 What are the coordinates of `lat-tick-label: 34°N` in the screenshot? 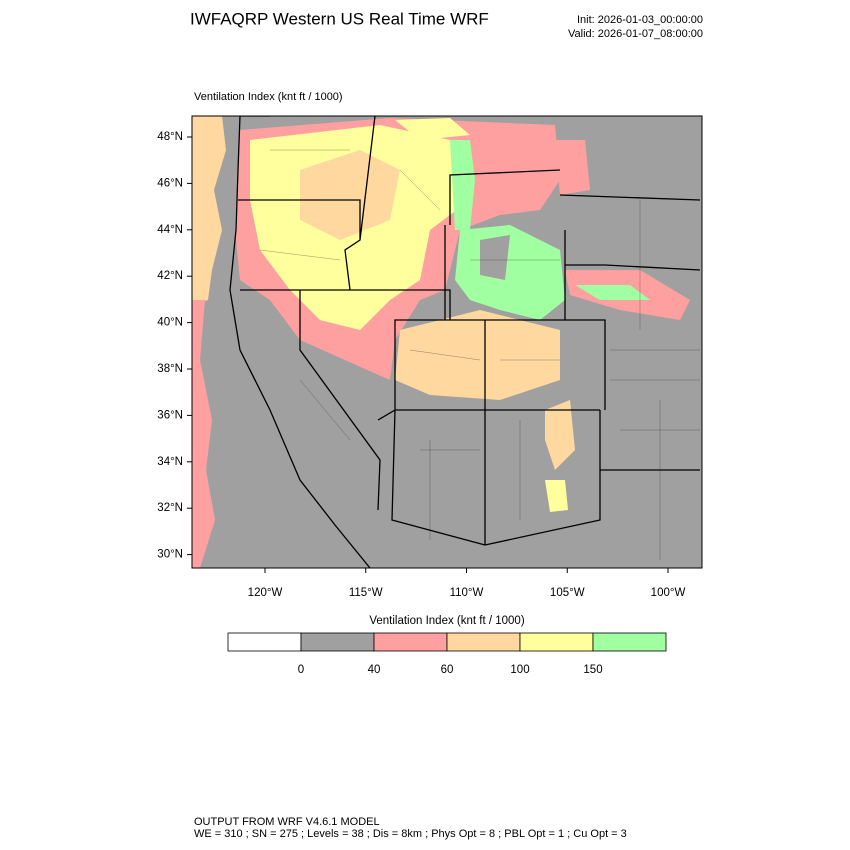 It's located at (170, 462).